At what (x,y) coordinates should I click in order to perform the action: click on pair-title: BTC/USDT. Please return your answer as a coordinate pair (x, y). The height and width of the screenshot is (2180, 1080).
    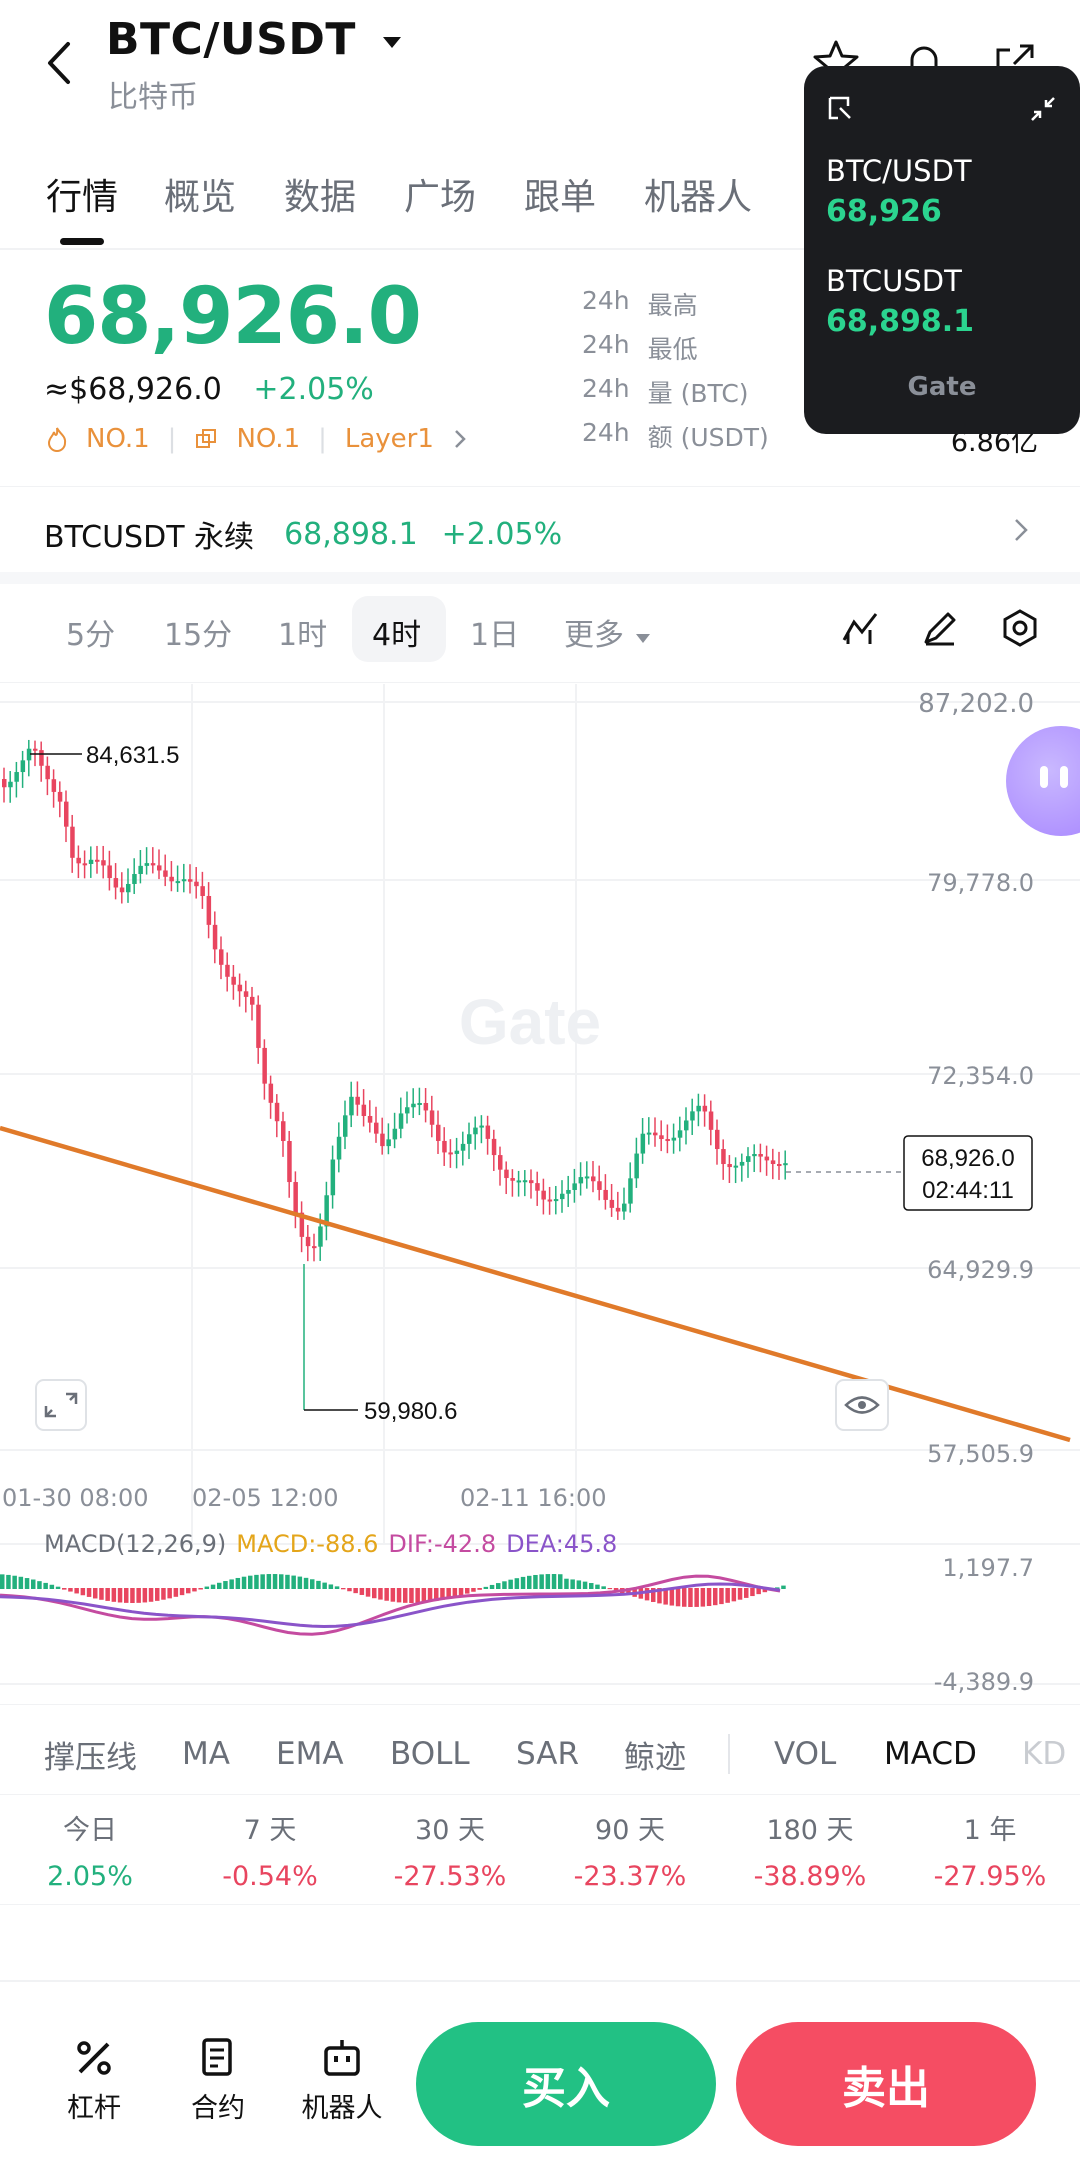
    Looking at the image, I should click on (255, 39).